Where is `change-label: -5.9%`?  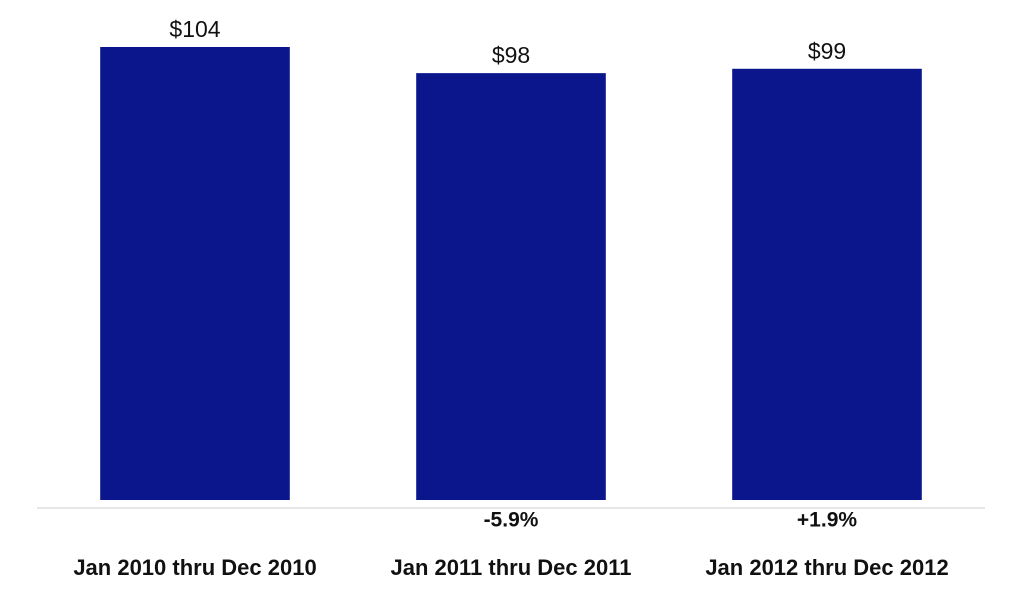 change-label: -5.9% is located at coordinates (511, 520).